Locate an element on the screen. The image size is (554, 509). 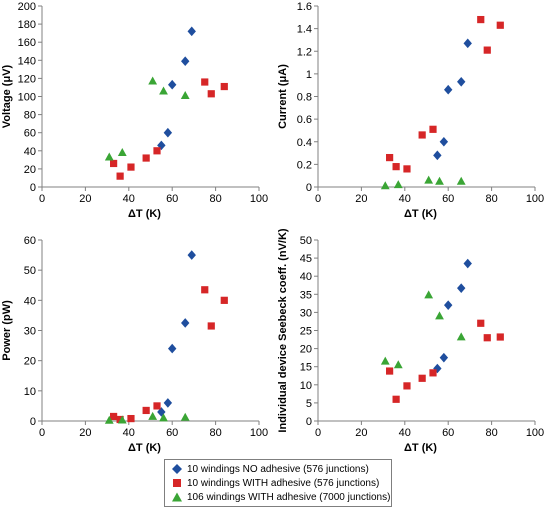
y-tick-label: 30 is located at coordinates (306, 313).